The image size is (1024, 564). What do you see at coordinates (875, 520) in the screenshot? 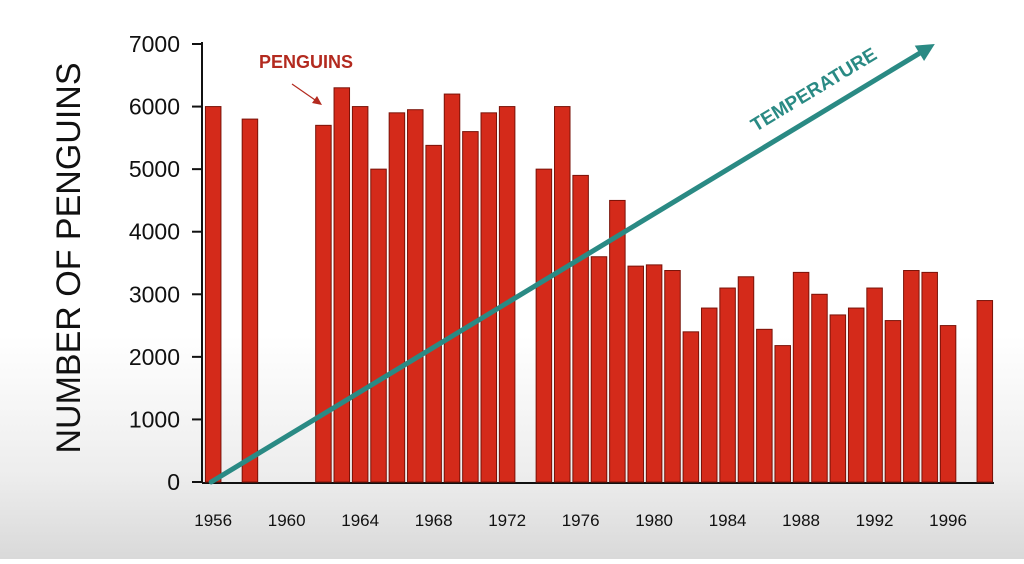
I see `x-tick-label-1992: 1992` at bounding box center [875, 520].